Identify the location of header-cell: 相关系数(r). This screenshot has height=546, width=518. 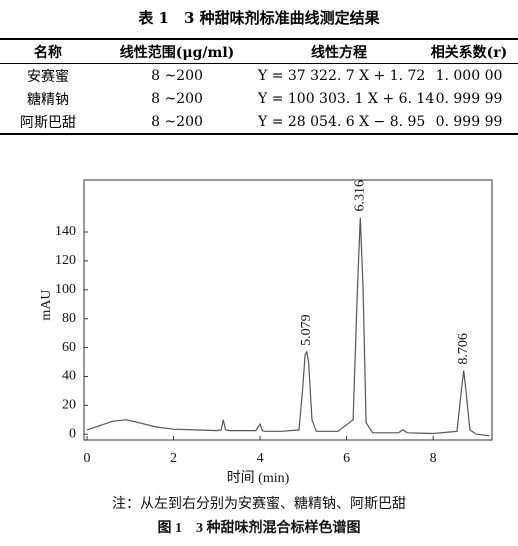
(469, 51).